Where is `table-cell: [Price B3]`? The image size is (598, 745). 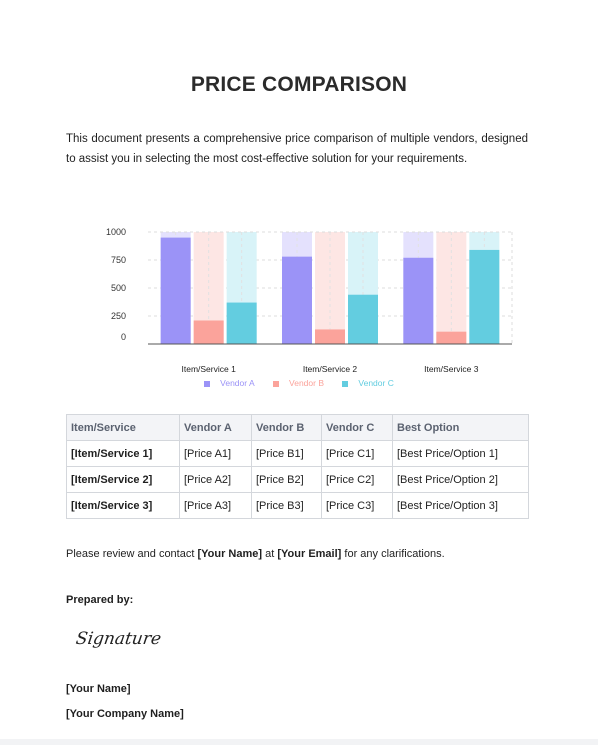 table-cell: [Price B3] is located at coordinates (286, 505).